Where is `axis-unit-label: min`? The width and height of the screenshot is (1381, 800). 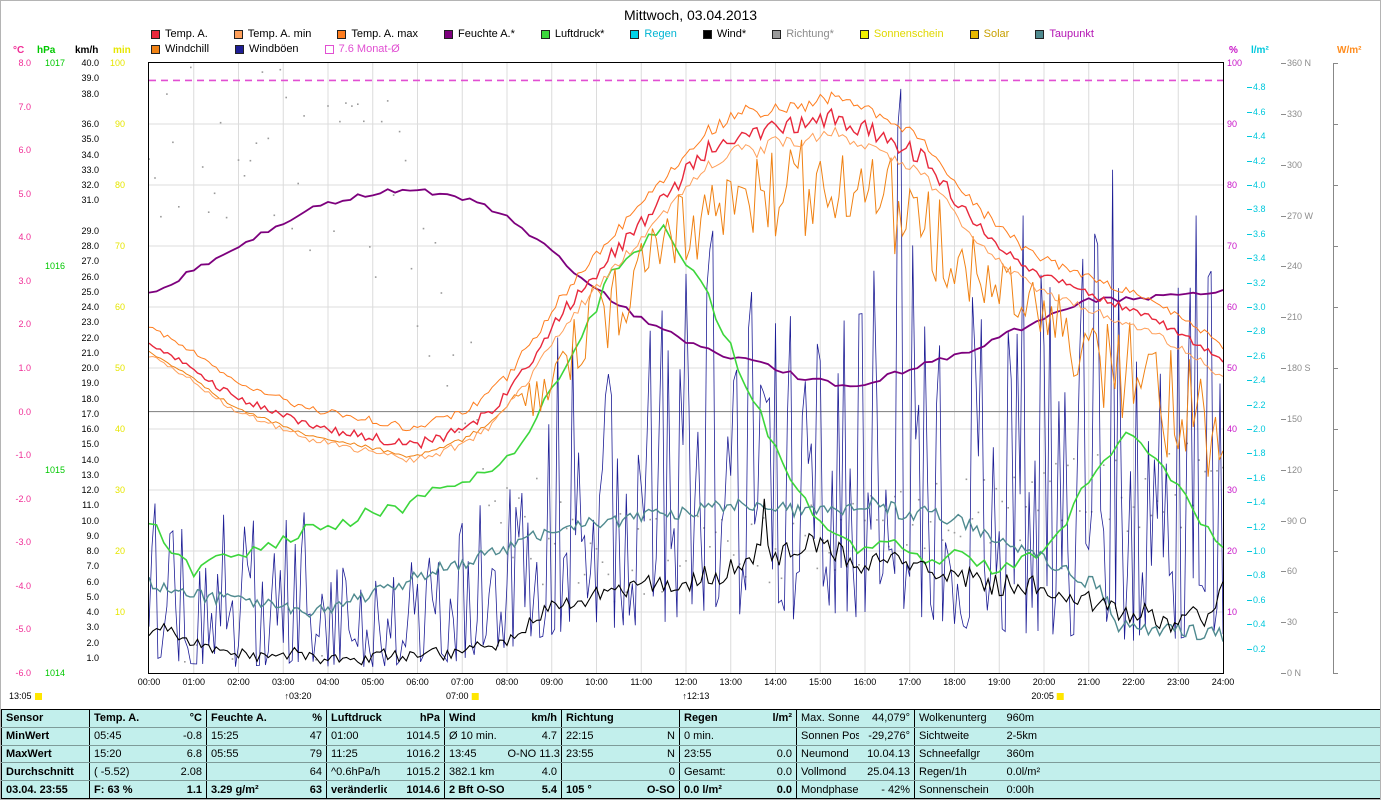
axis-unit-label: min is located at coordinates (122, 50).